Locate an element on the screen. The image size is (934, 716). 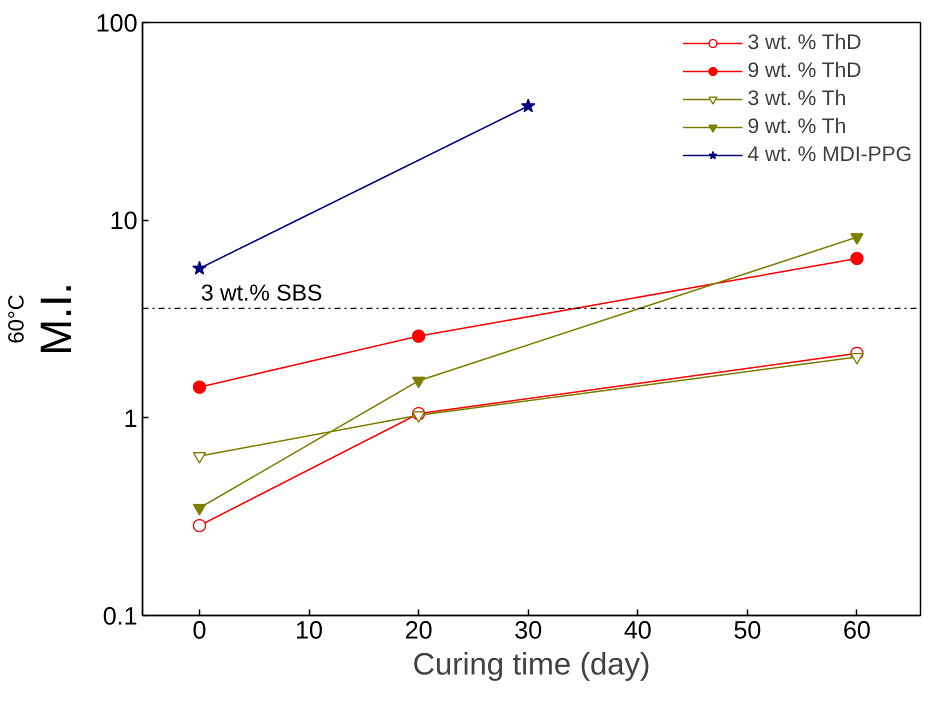
y-axis-title: M.I.60°C is located at coordinates (42, 319).